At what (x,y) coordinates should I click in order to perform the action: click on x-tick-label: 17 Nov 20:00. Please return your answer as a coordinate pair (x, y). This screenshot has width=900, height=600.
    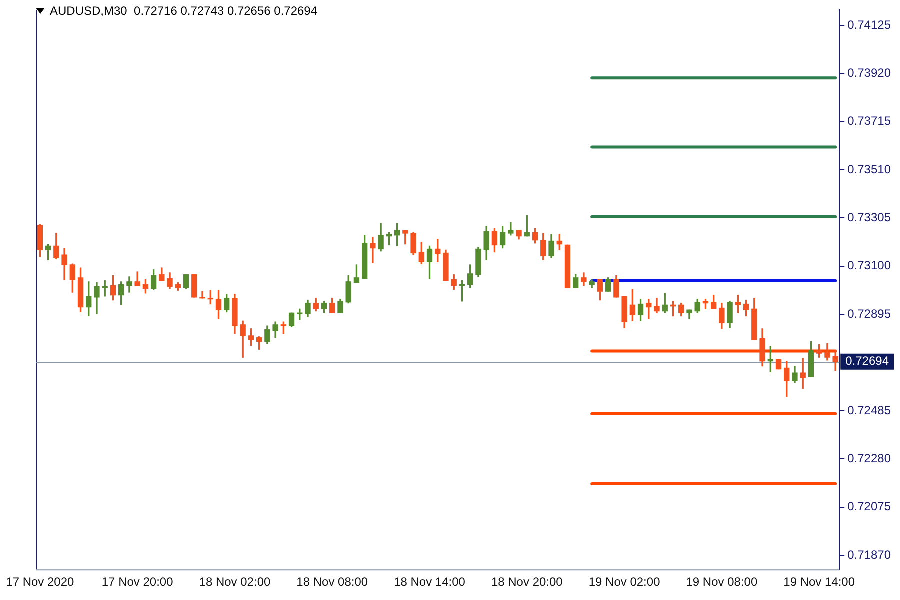
    Looking at the image, I should click on (138, 582).